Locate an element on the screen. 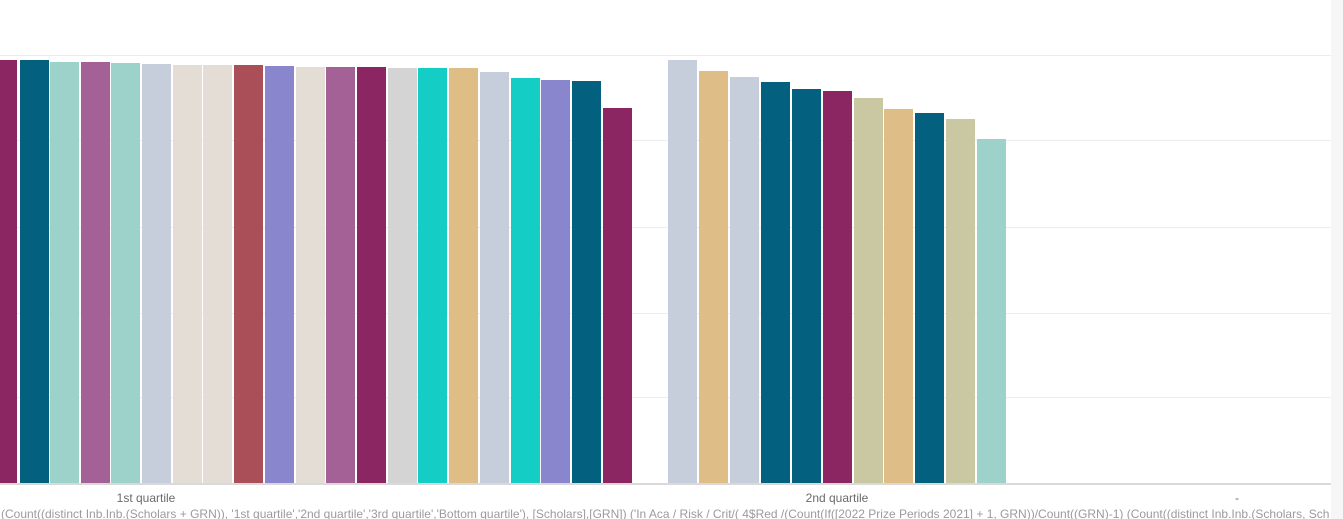 Image resolution: width=1343 pixels, height=519 pixels. x-axis-category-label: - is located at coordinates (1237, 498).